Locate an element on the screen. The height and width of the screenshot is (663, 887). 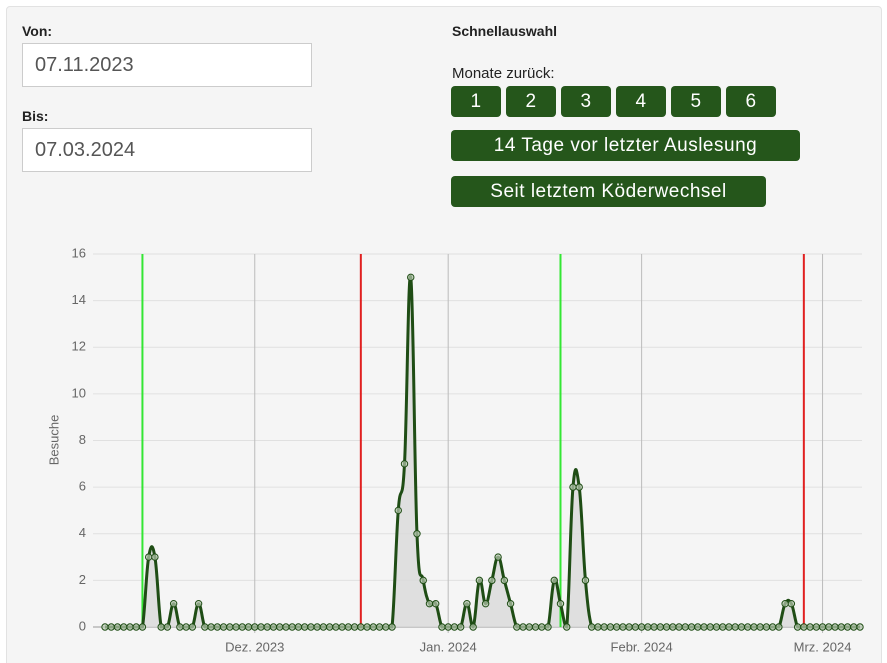
month-button: 2 is located at coordinates (531, 101).